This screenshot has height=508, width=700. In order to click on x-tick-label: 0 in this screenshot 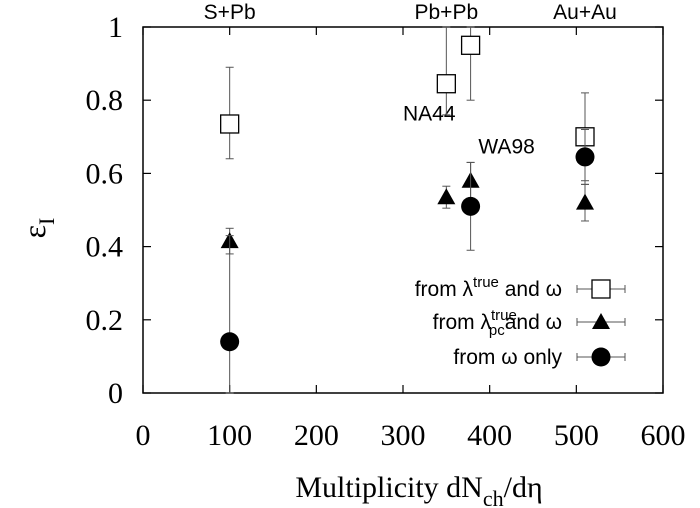, I will do `click(143, 435)`.